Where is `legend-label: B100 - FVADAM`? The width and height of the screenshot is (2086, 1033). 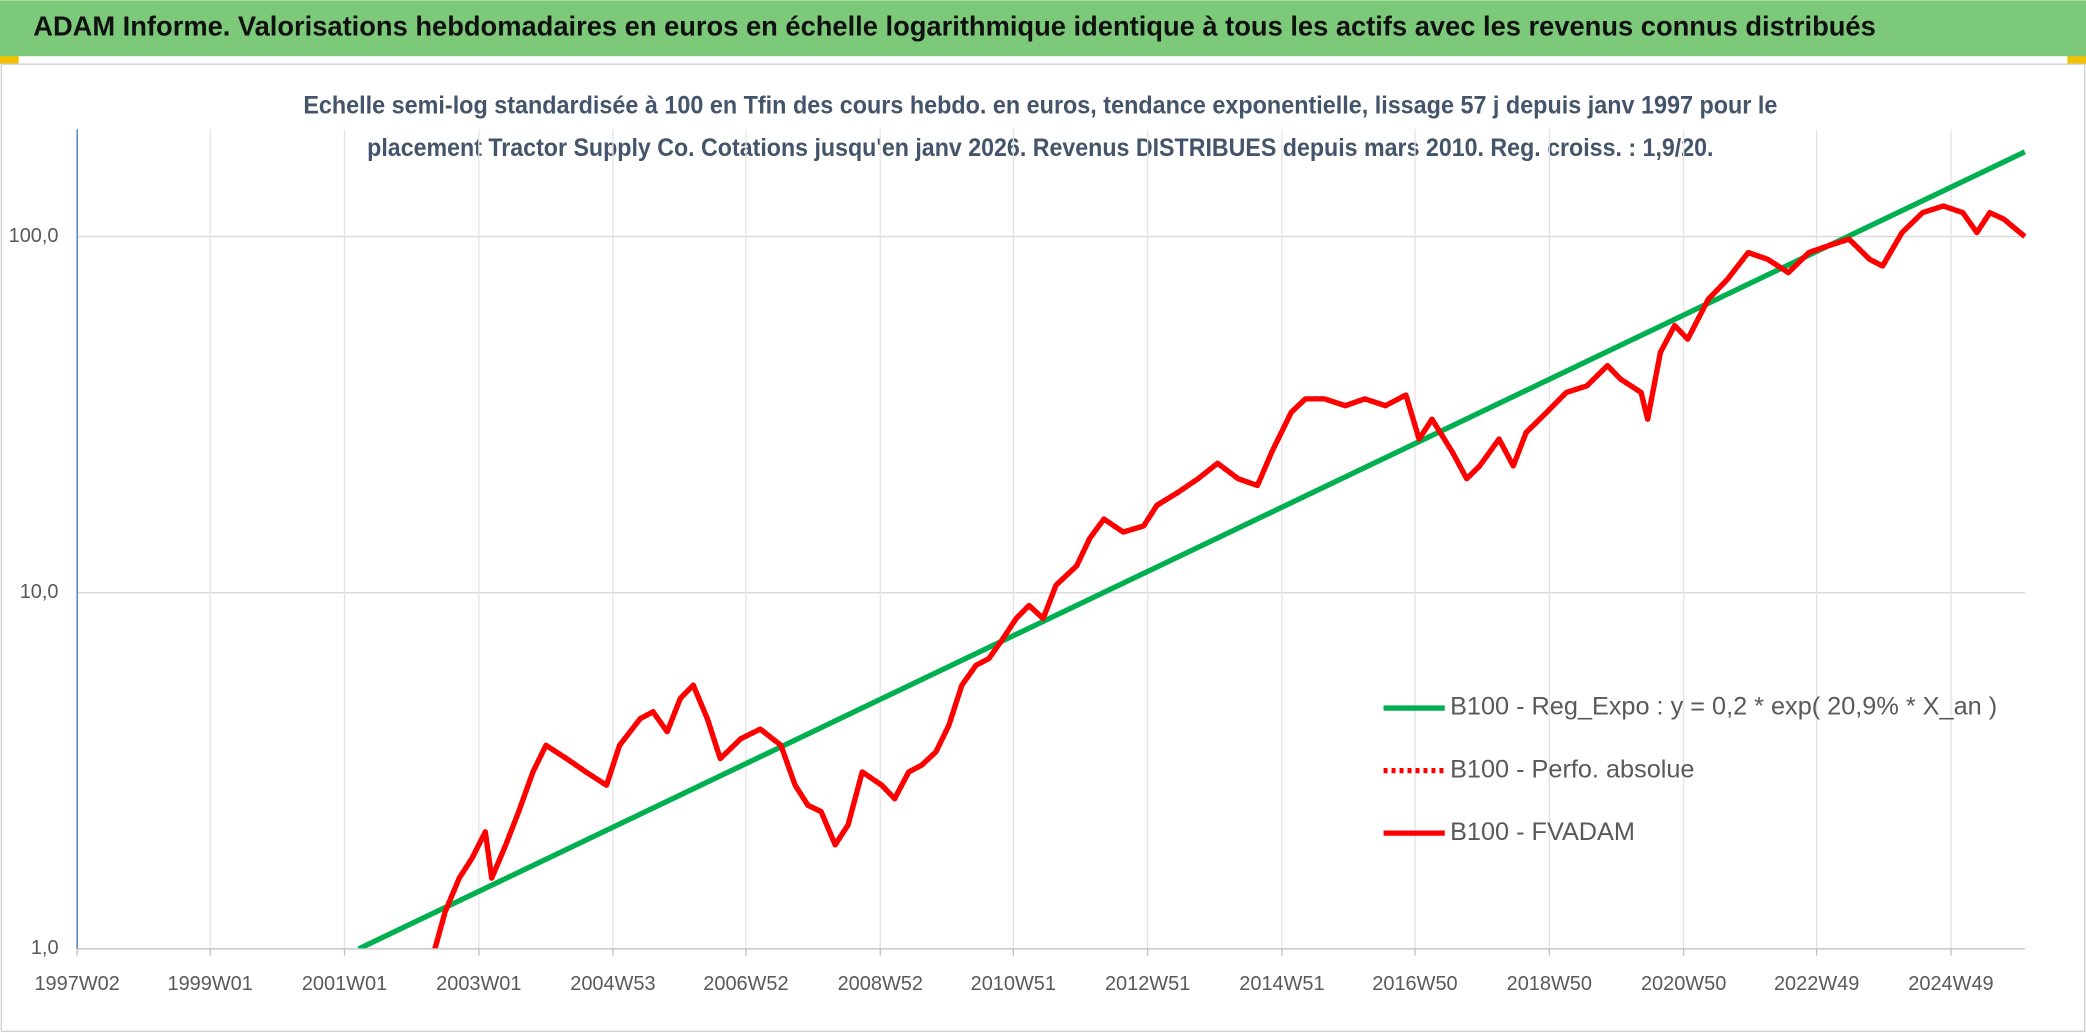
legend-label: B100 - FVADAM is located at coordinates (1542, 832).